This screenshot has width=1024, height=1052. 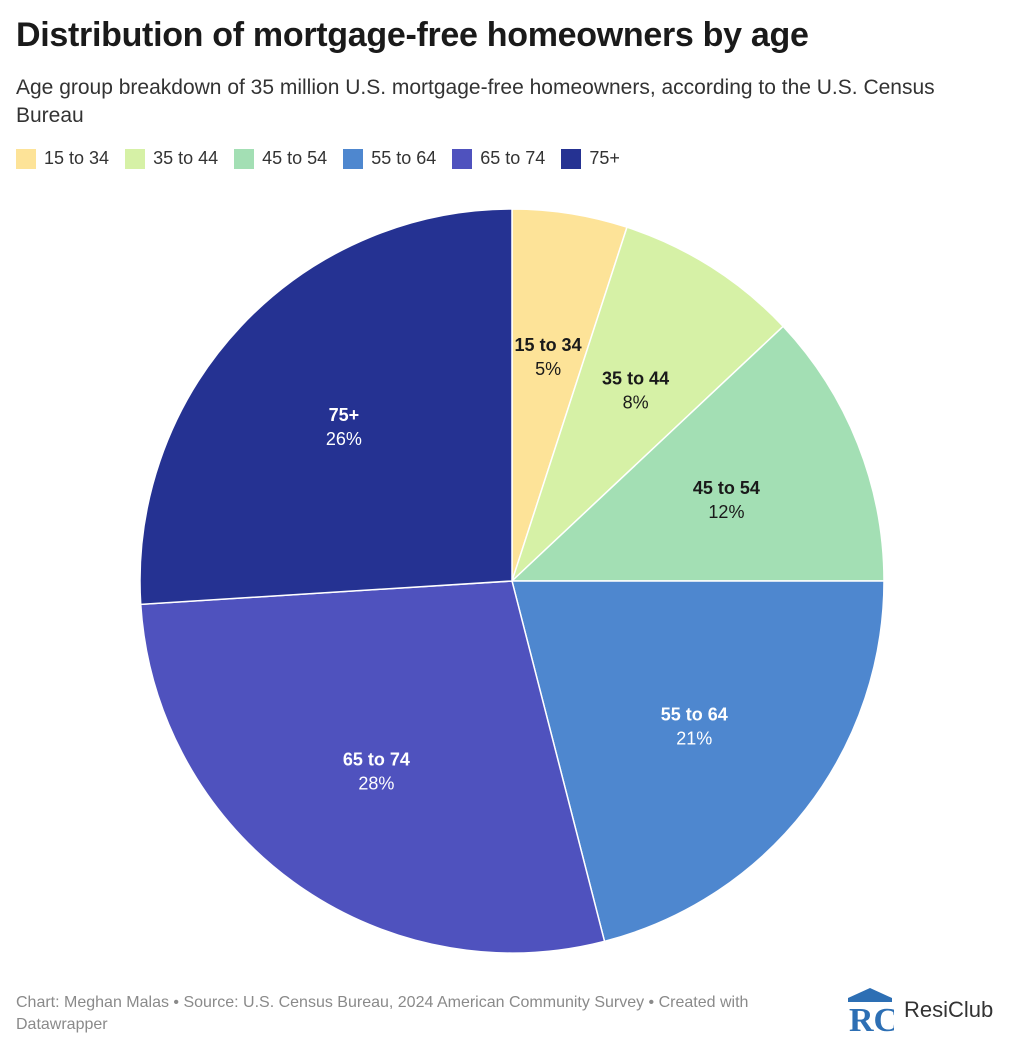 I want to click on brand-name: ResiClub, so click(x=949, y=1009).